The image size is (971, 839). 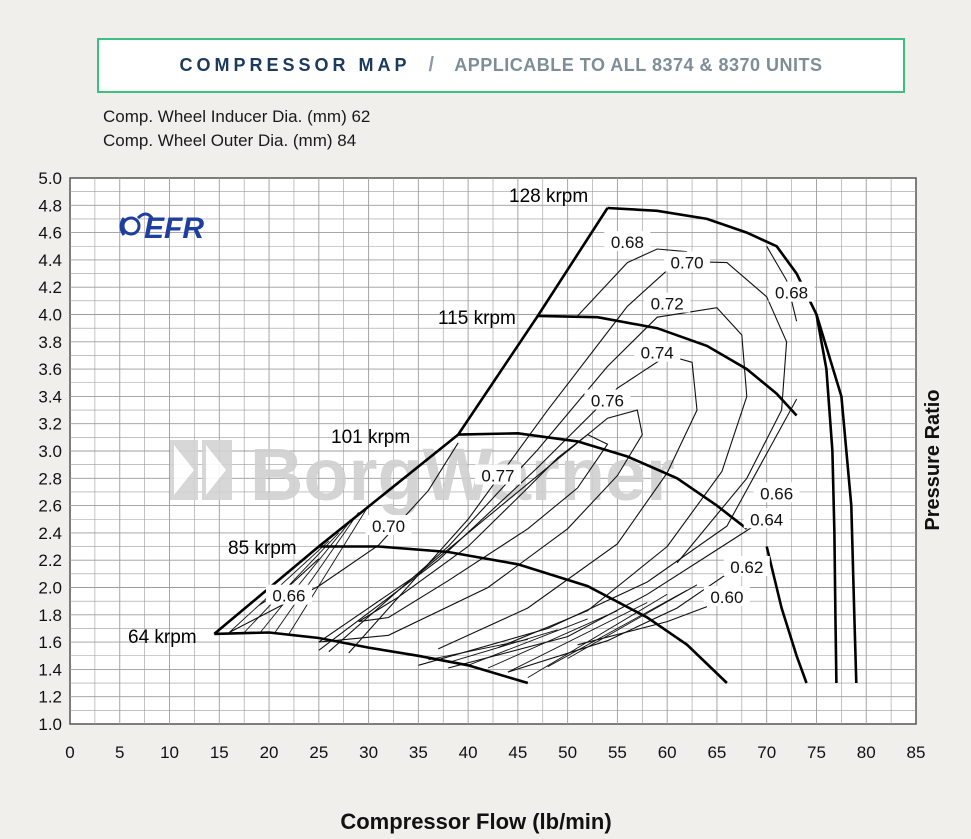 I want to click on y-tick-label: 1.8, so click(x=50, y=615).